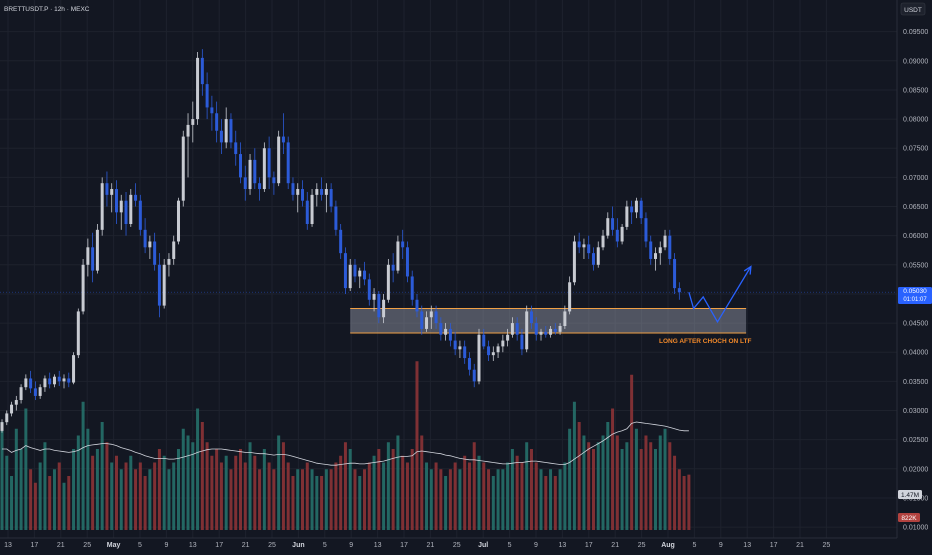 The image size is (932, 555). I want to click on symbol-title: BRETTUSDT.P · 12h · MEXC, so click(47, 9).